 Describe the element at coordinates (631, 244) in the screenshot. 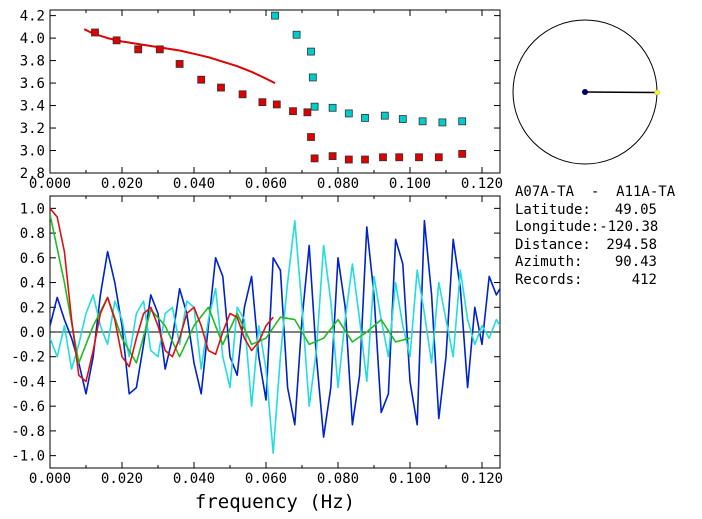

I see `distance-value: 294.58` at that location.